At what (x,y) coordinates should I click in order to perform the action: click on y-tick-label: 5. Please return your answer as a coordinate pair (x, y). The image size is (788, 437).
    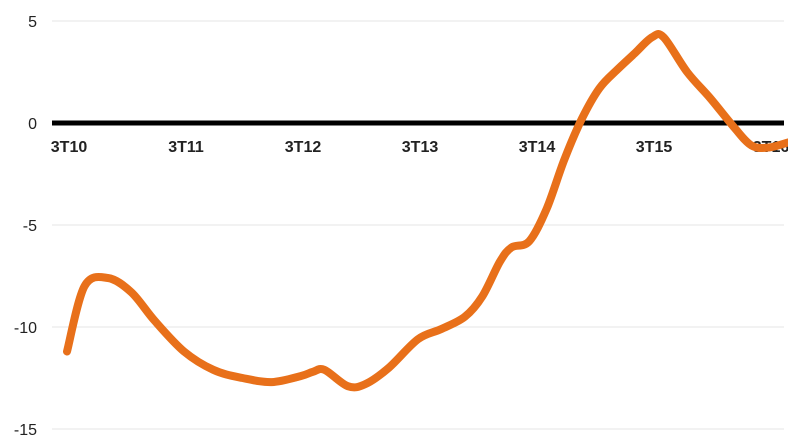
    Looking at the image, I should click on (32, 22).